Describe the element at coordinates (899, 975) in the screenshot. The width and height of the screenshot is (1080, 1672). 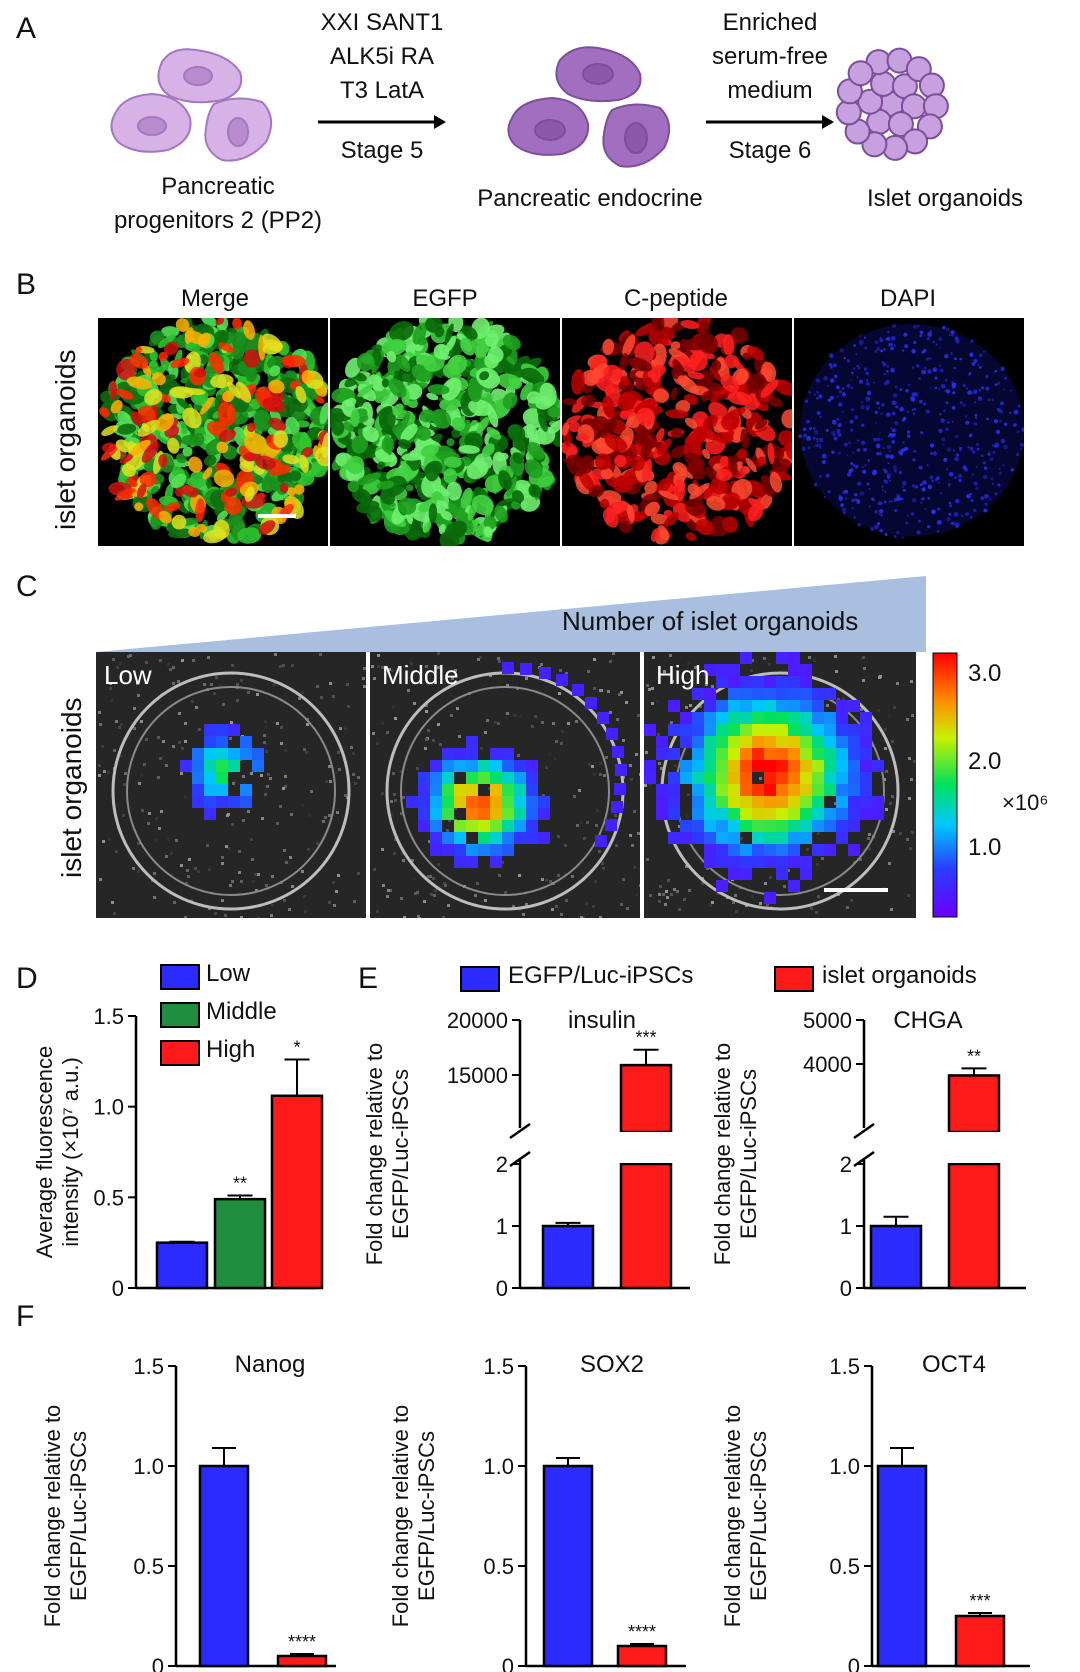
I see `legend-label-islet: islet organoids` at that location.